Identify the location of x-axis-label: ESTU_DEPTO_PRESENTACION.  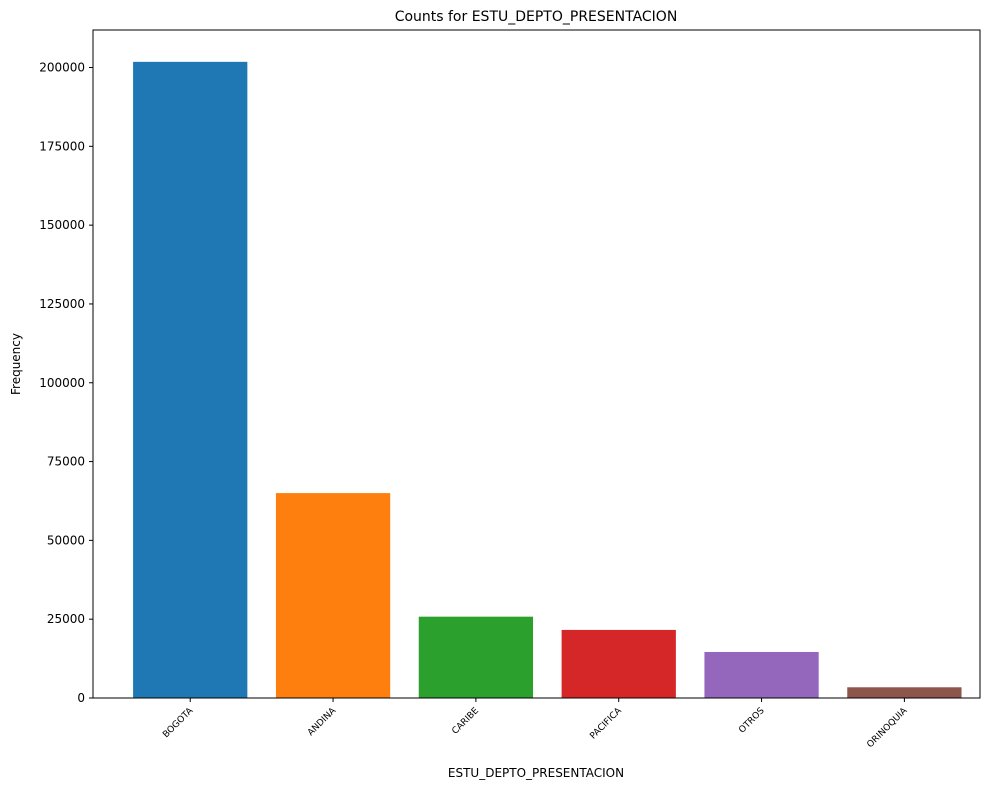
(536, 773).